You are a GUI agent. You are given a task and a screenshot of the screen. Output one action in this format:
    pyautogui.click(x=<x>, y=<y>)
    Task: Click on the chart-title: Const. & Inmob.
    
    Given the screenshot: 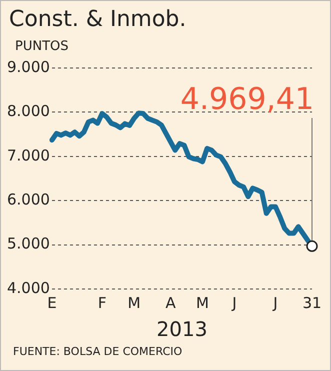 What is the action you would take?
    pyautogui.click(x=97, y=19)
    